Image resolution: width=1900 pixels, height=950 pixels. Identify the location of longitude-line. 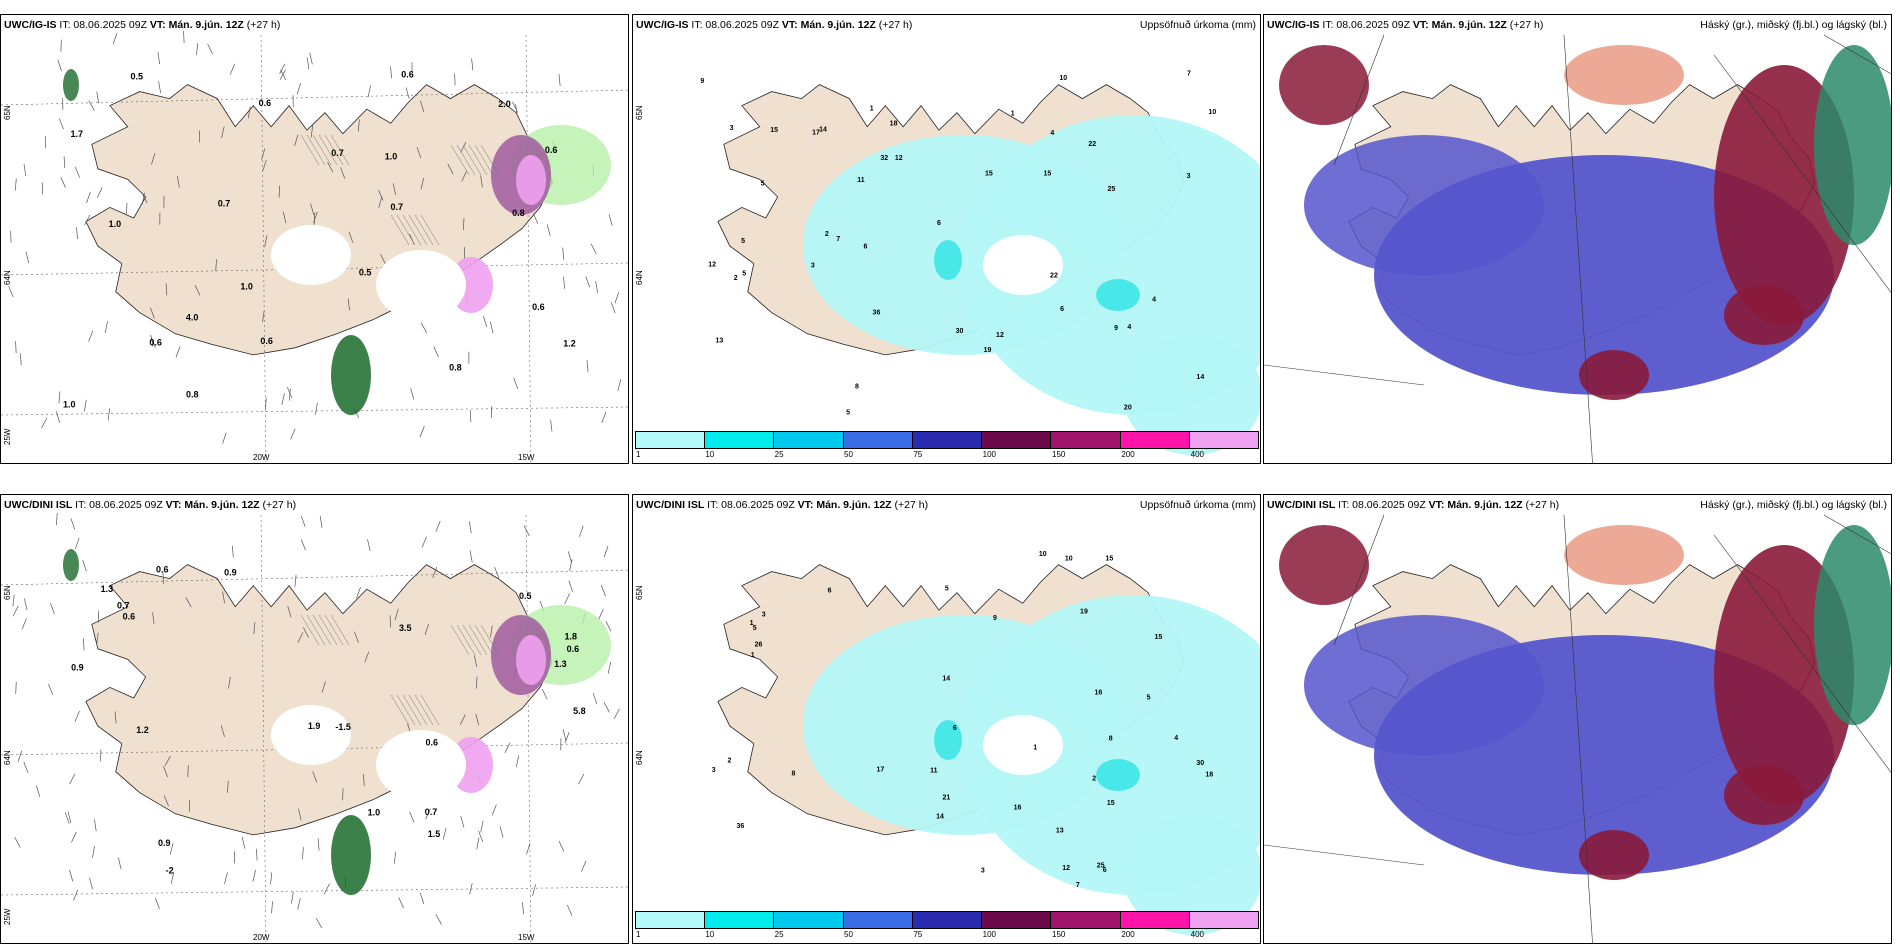
(528, 728).